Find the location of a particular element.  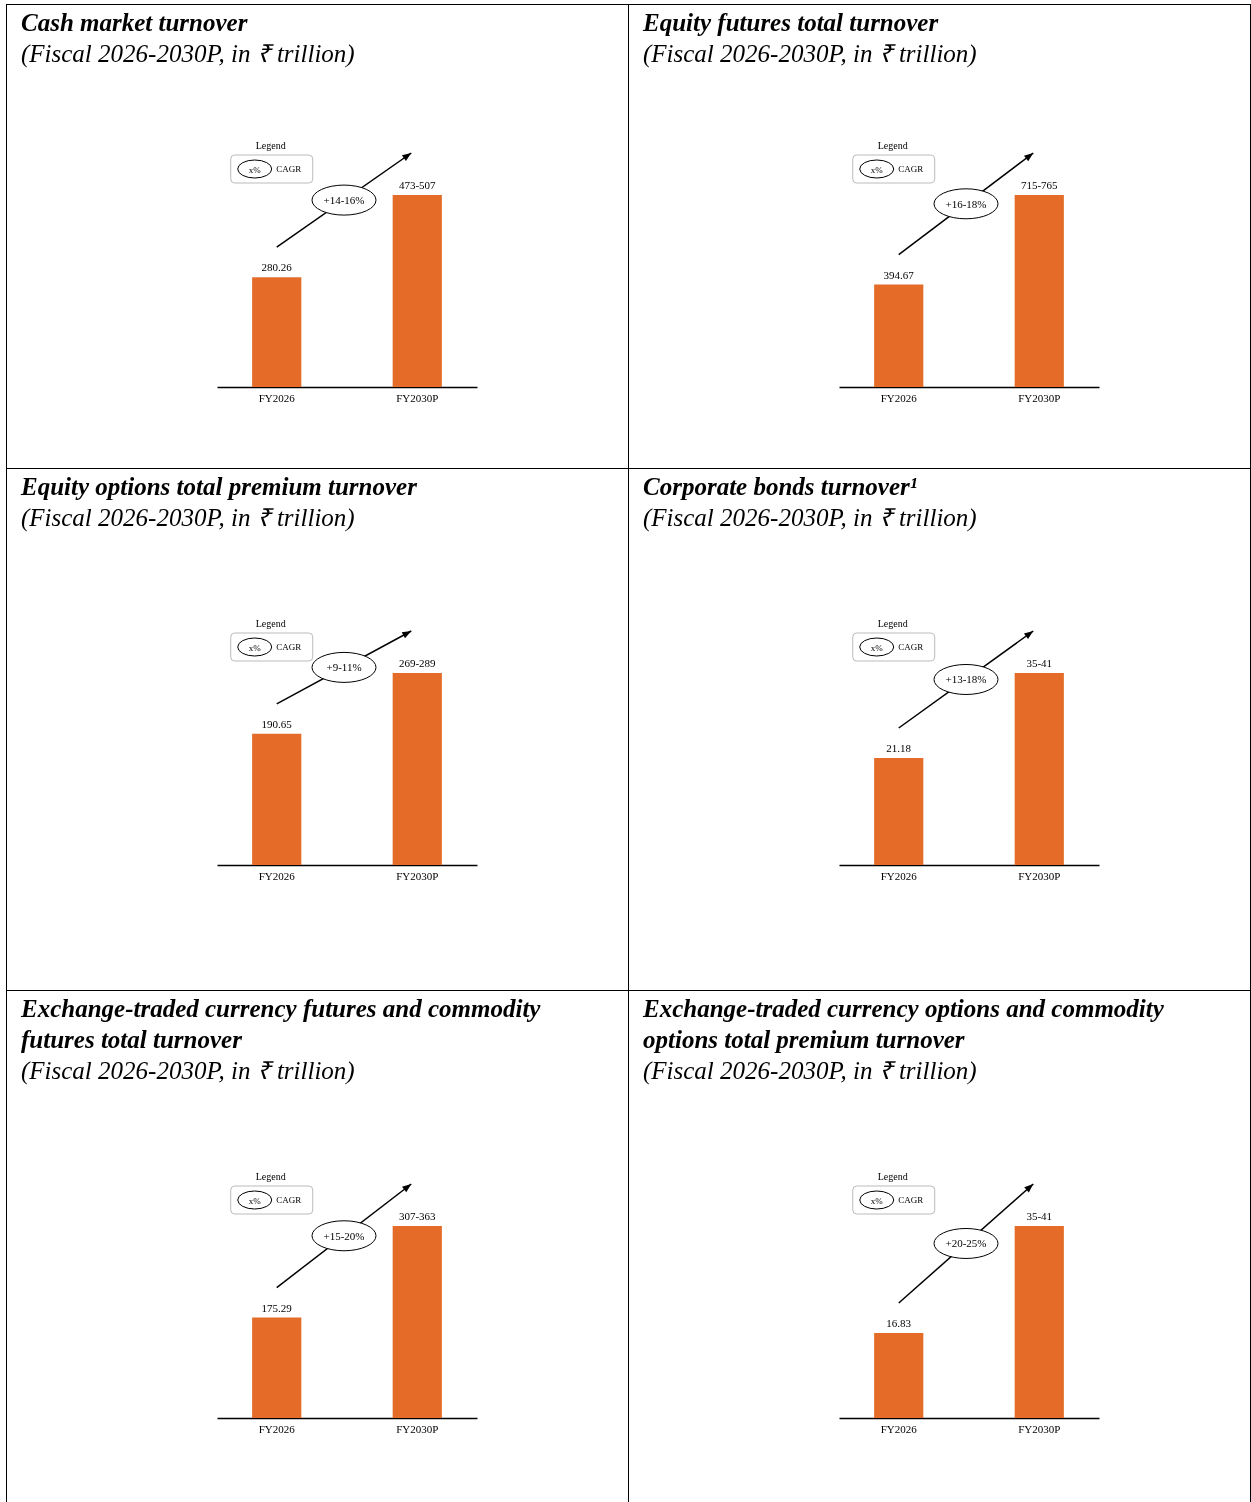

chart-title: Cash market turnover is located at coordinates (134, 23).